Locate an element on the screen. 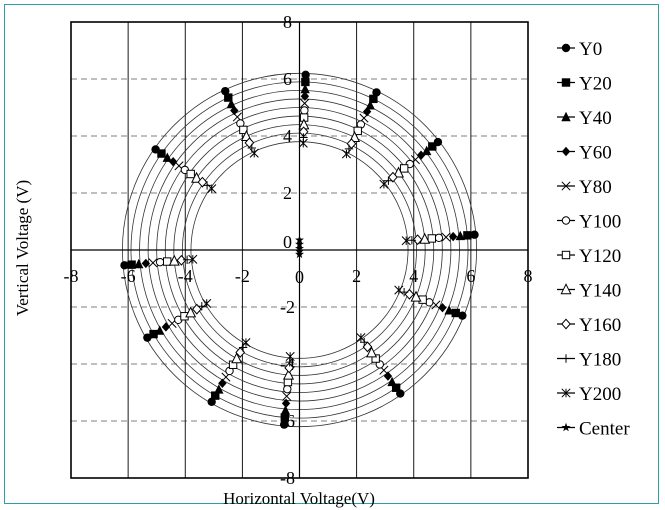 This screenshot has height=510, width=665. legend-label: Y160 is located at coordinates (600, 325).